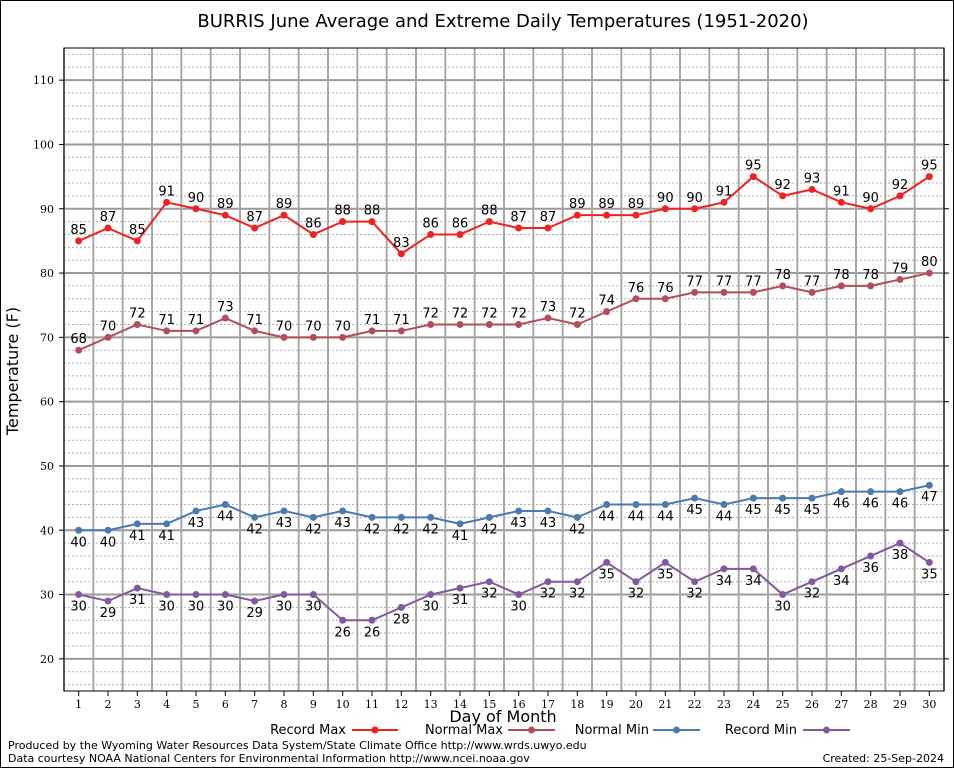  What do you see at coordinates (464, 730) in the screenshot?
I see `legend-label: Normal Max` at bounding box center [464, 730].